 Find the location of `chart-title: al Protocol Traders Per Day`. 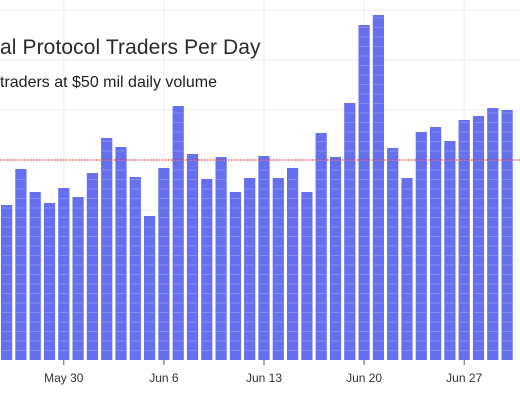

chart-title: al Protocol Traders Per Day is located at coordinates (130, 47).